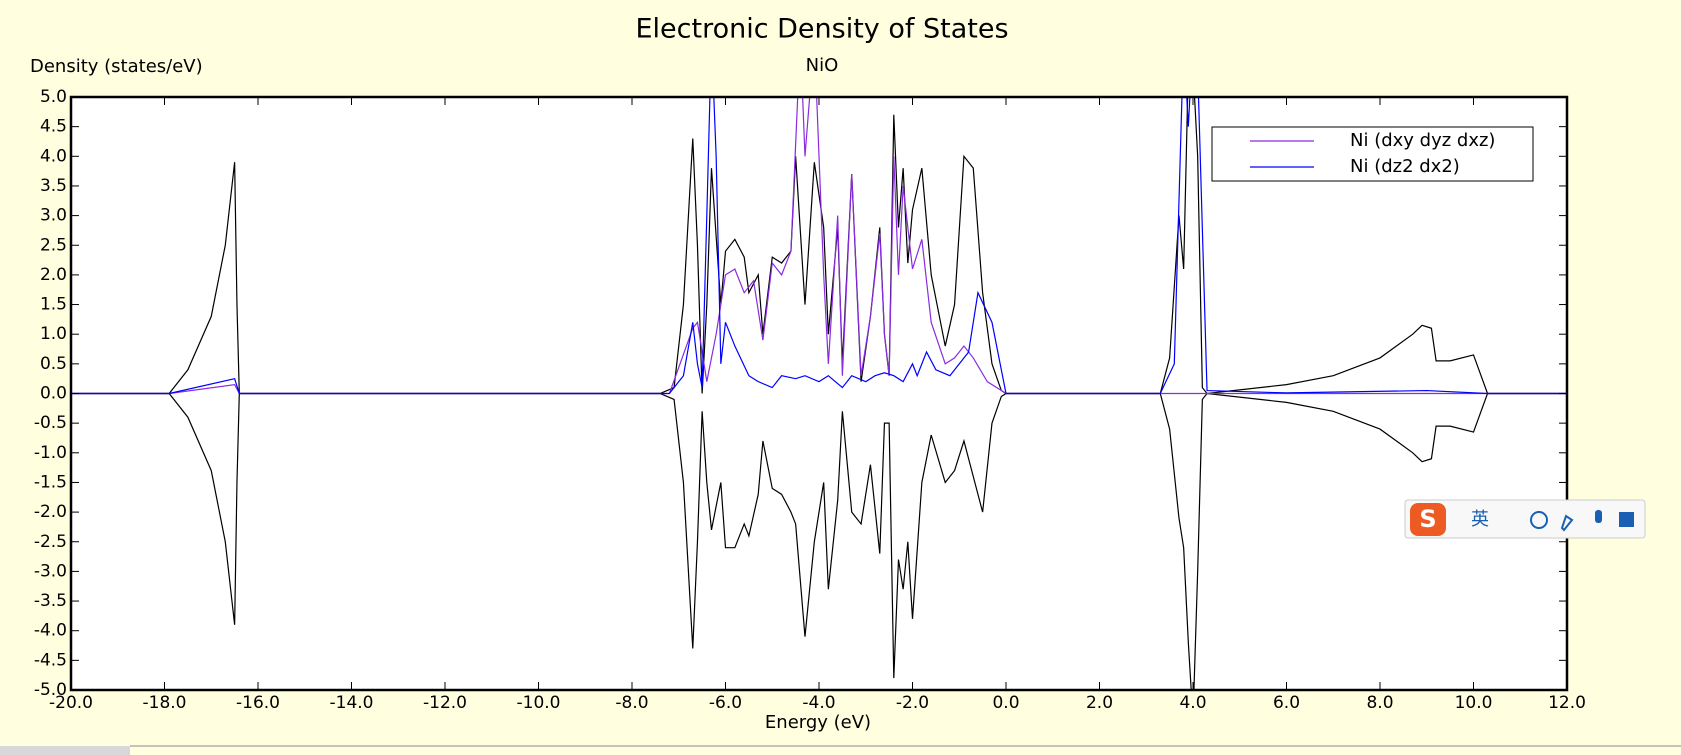  Describe the element at coordinates (50, 660) in the screenshot. I see `y-tick-label: -4.5` at that location.